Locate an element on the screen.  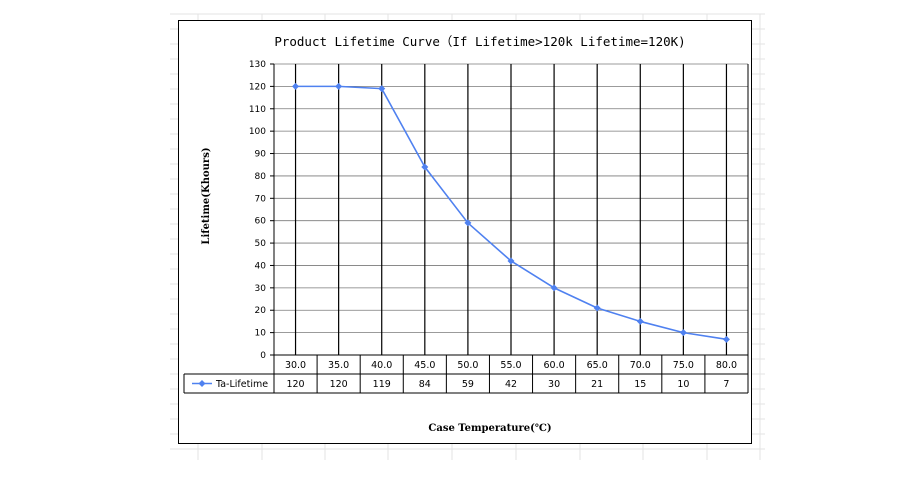
x-tick-label: 75.0 is located at coordinates (683, 365).